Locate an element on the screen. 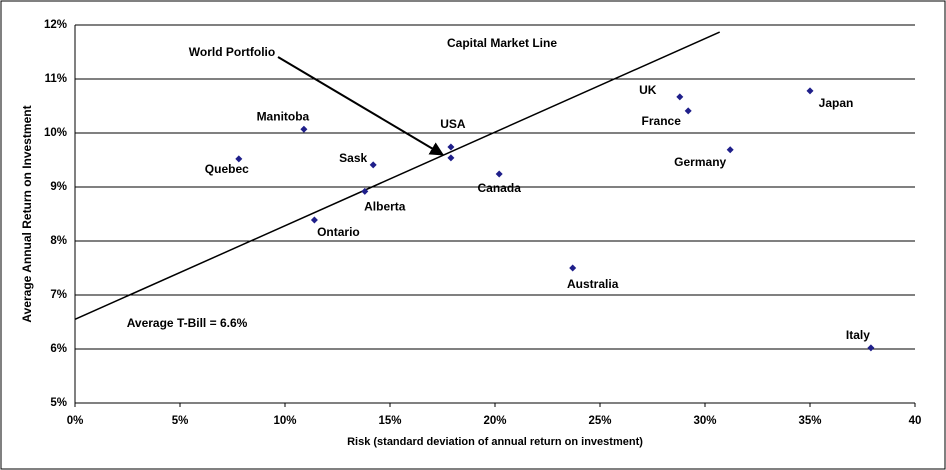 The height and width of the screenshot is (470, 946). y-tick-label: 10% is located at coordinates (55, 133).